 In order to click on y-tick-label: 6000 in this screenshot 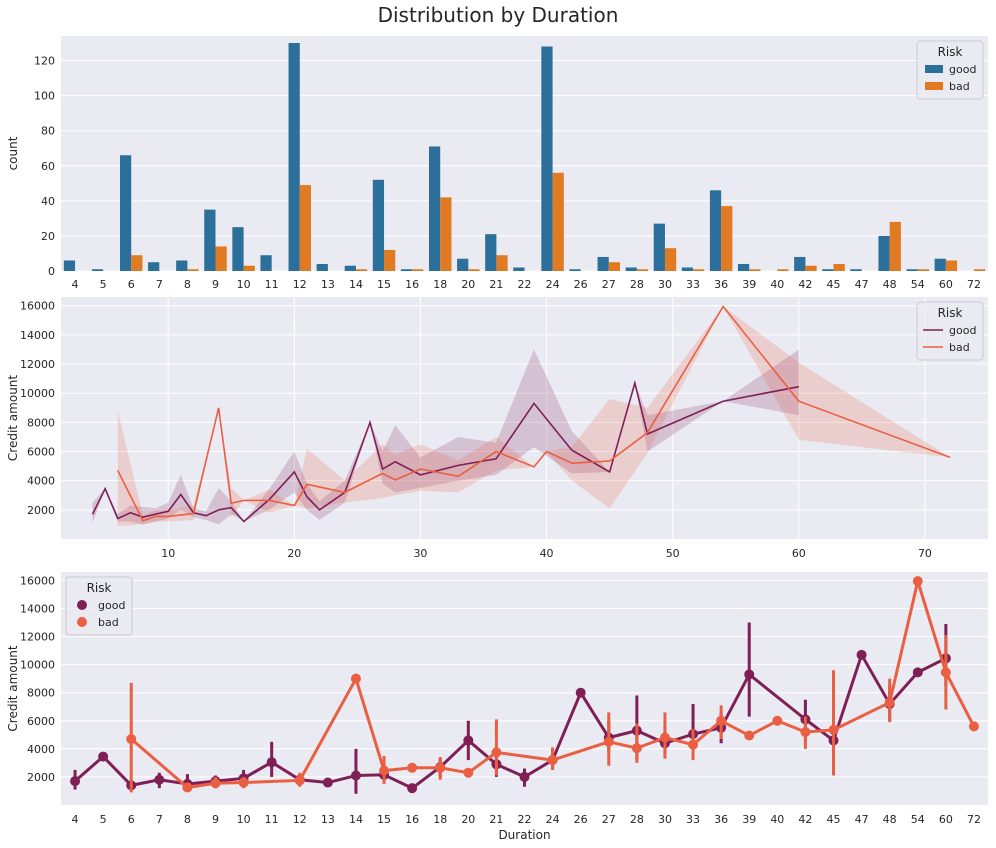, I will do `click(41, 721)`.